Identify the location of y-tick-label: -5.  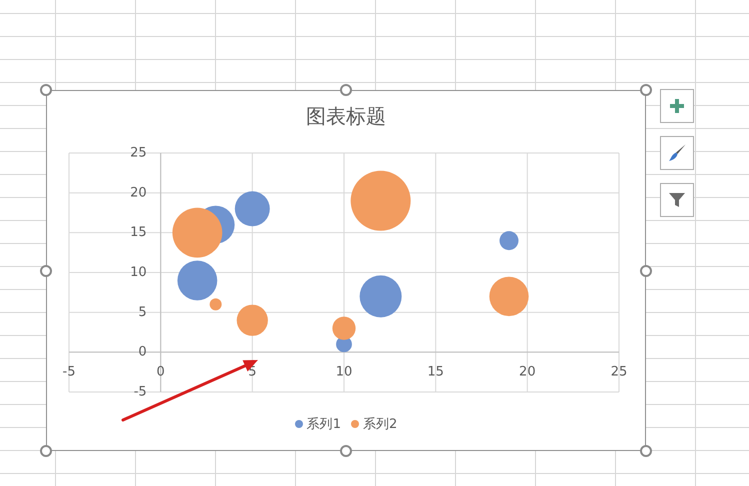
(140, 392).